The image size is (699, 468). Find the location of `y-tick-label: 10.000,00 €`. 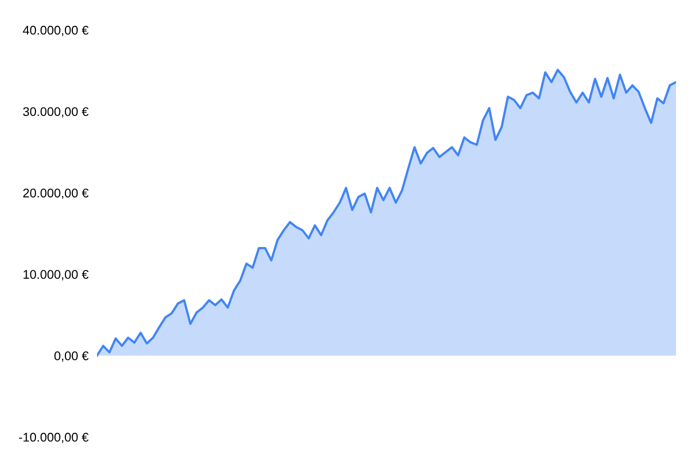

y-tick-label: 10.000,00 € is located at coordinates (56, 275).